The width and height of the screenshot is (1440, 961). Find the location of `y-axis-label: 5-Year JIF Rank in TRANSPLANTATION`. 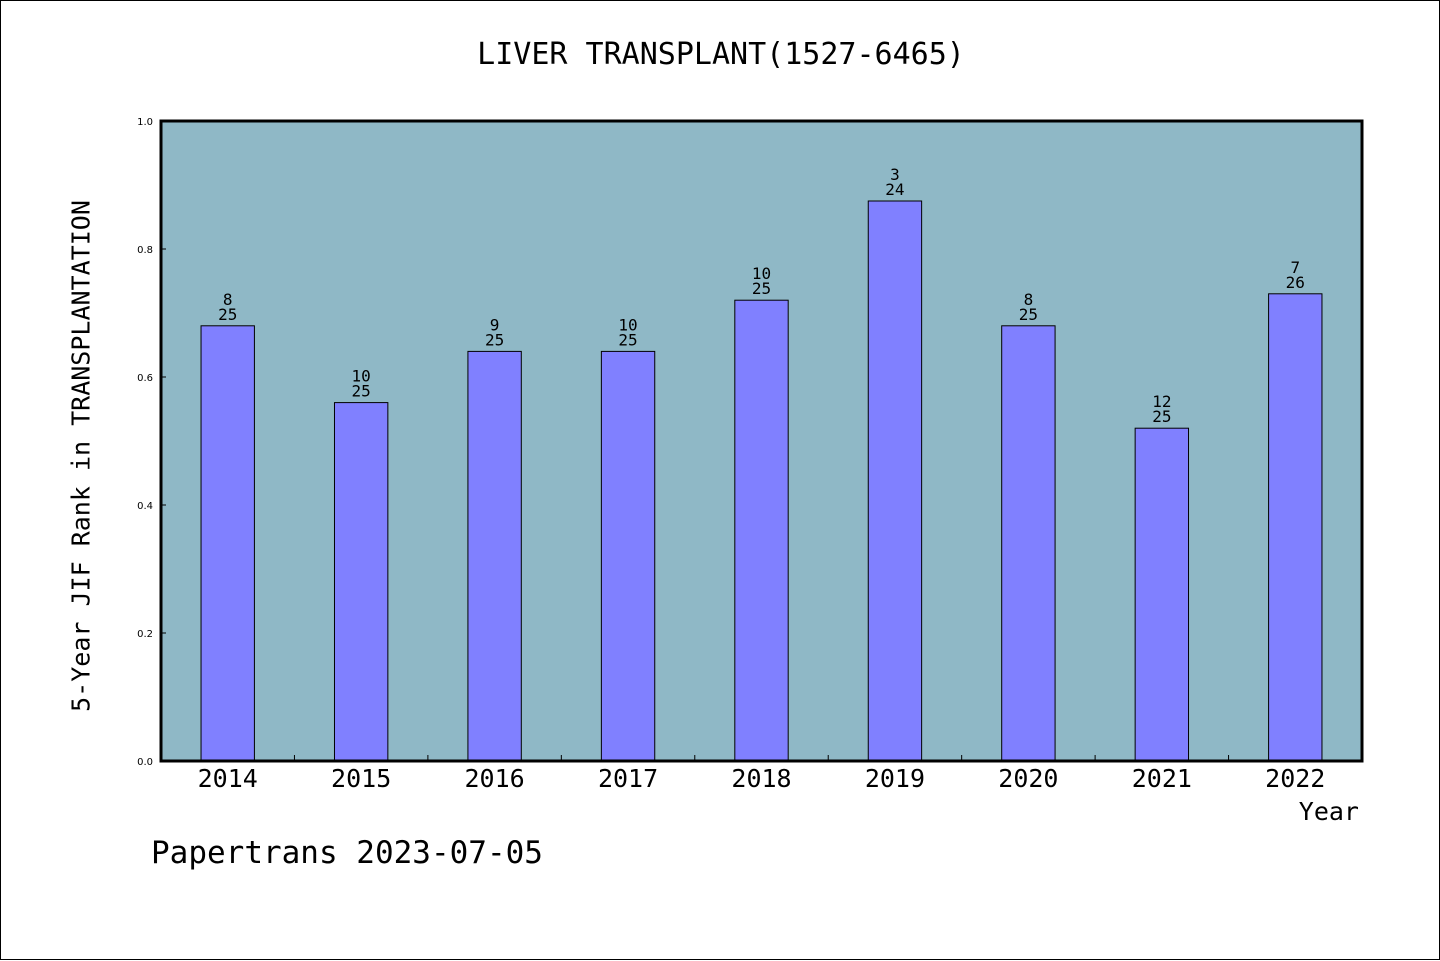

y-axis-label: 5-Year JIF Rank in TRANSPLANTATION is located at coordinates (81, 456).